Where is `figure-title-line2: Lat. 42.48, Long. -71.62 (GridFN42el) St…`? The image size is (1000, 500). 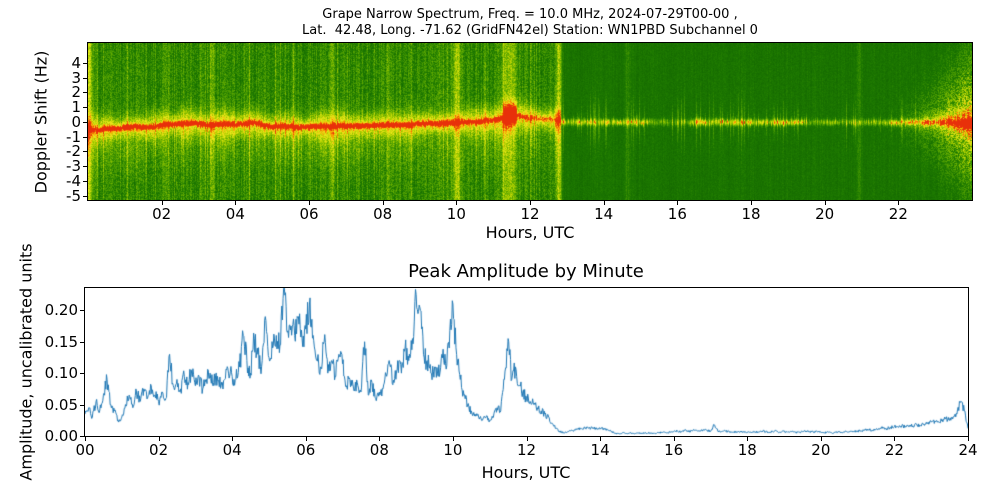 figure-title-line2: Lat. 42.48, Long. -71.62 (GridFN42el) St… is located at coordinates (530, 30).